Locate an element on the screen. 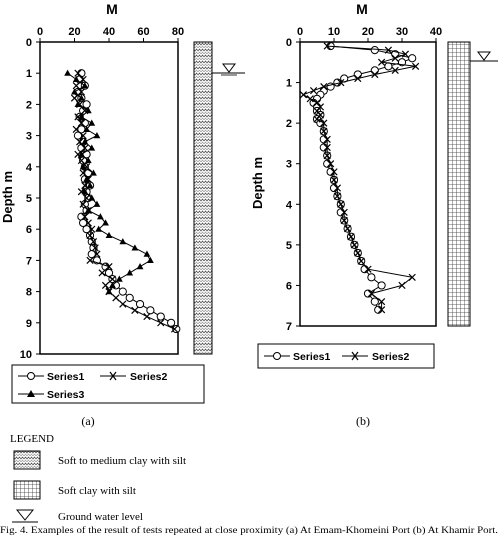 This screenshot has height=535, width=500. y-tick-label: 10 is located at coordinates (26, 355).